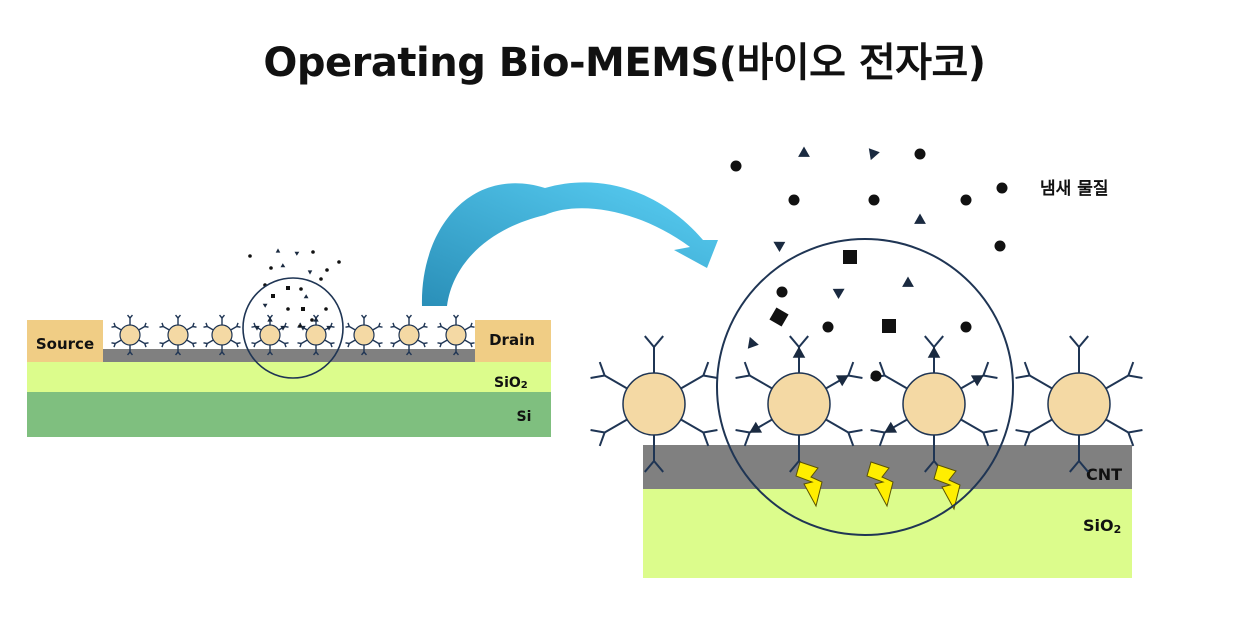 Image resolution: width=1249 pixels, height=643 pixels. What do you see at coordinates (869, 264) in the screenshot?
I see `odor-particles` at bounding box center [869, 264].